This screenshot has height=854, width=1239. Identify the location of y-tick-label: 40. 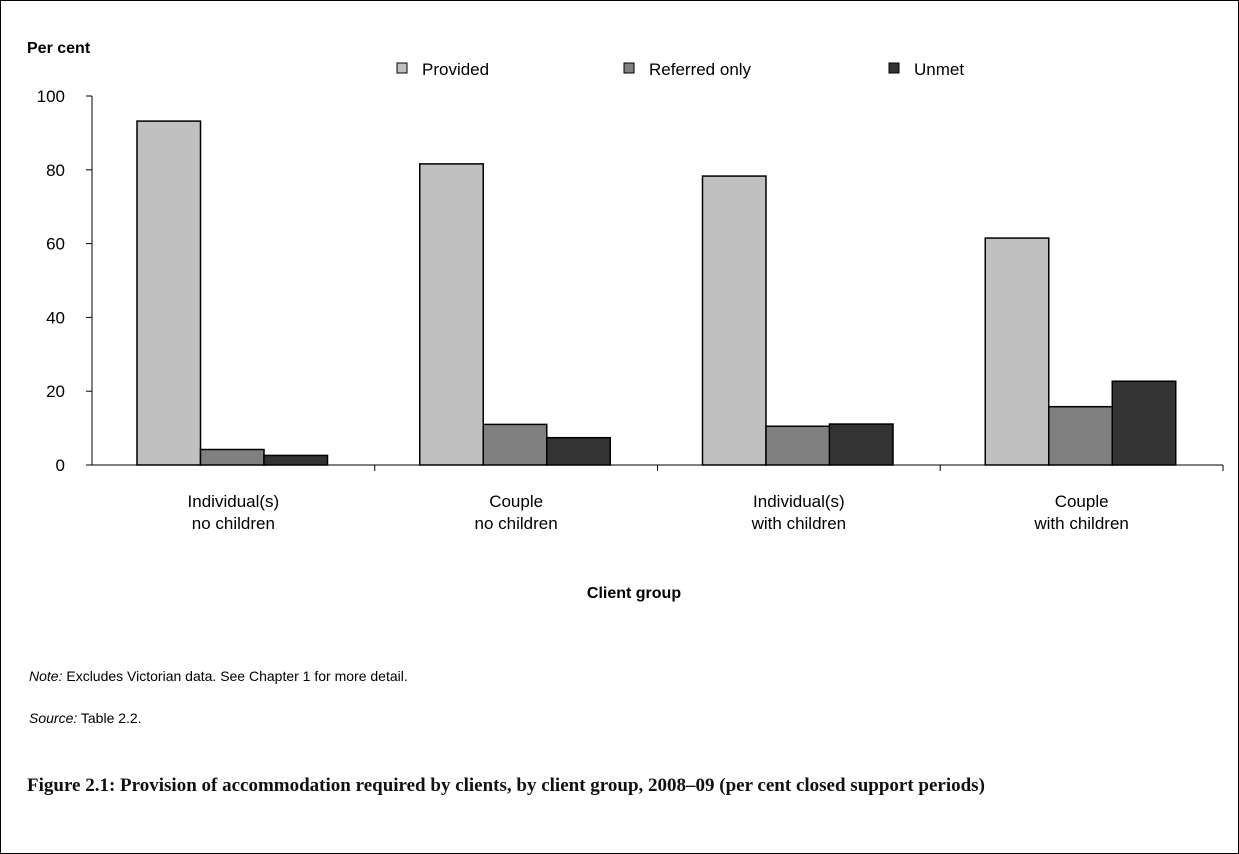
(55, 317).